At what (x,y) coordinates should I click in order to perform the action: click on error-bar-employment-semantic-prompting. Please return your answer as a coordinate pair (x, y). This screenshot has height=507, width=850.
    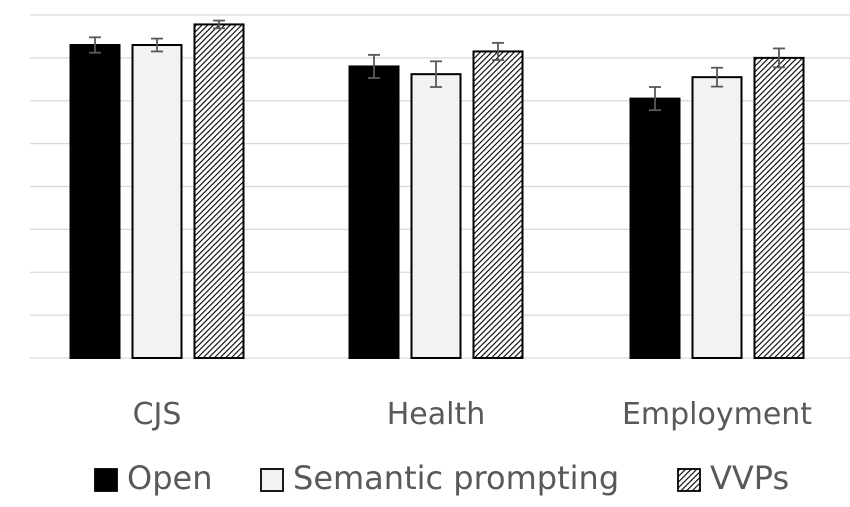
    Looking at the image, I should click on (717, 77).